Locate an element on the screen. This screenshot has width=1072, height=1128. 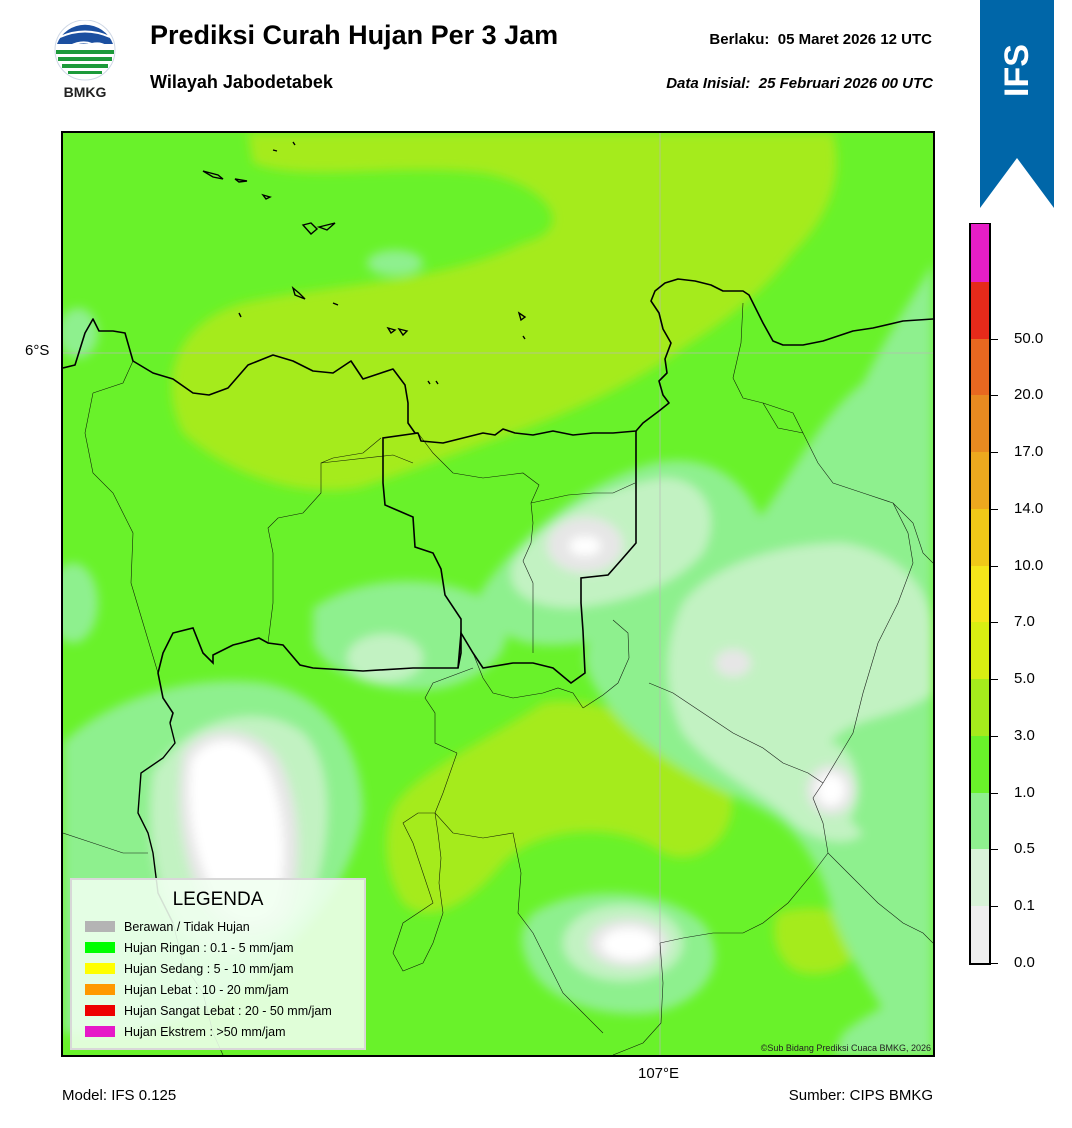
thousand-islands is located at coordinates (364, 263).